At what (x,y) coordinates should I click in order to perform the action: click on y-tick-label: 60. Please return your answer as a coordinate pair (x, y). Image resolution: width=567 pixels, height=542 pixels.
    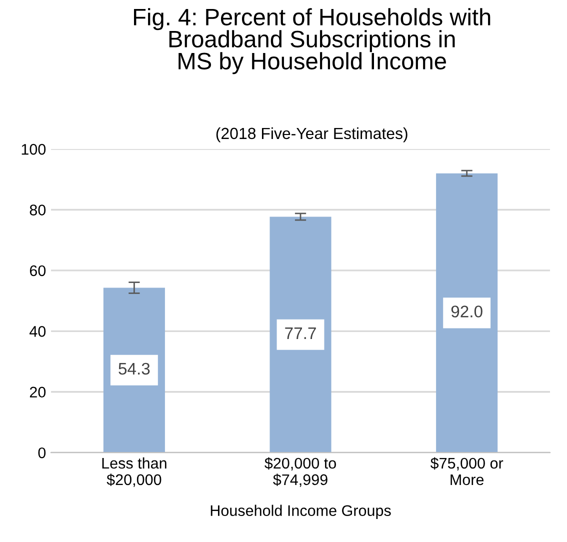
    Looking at the image, I should click on (38, 270).